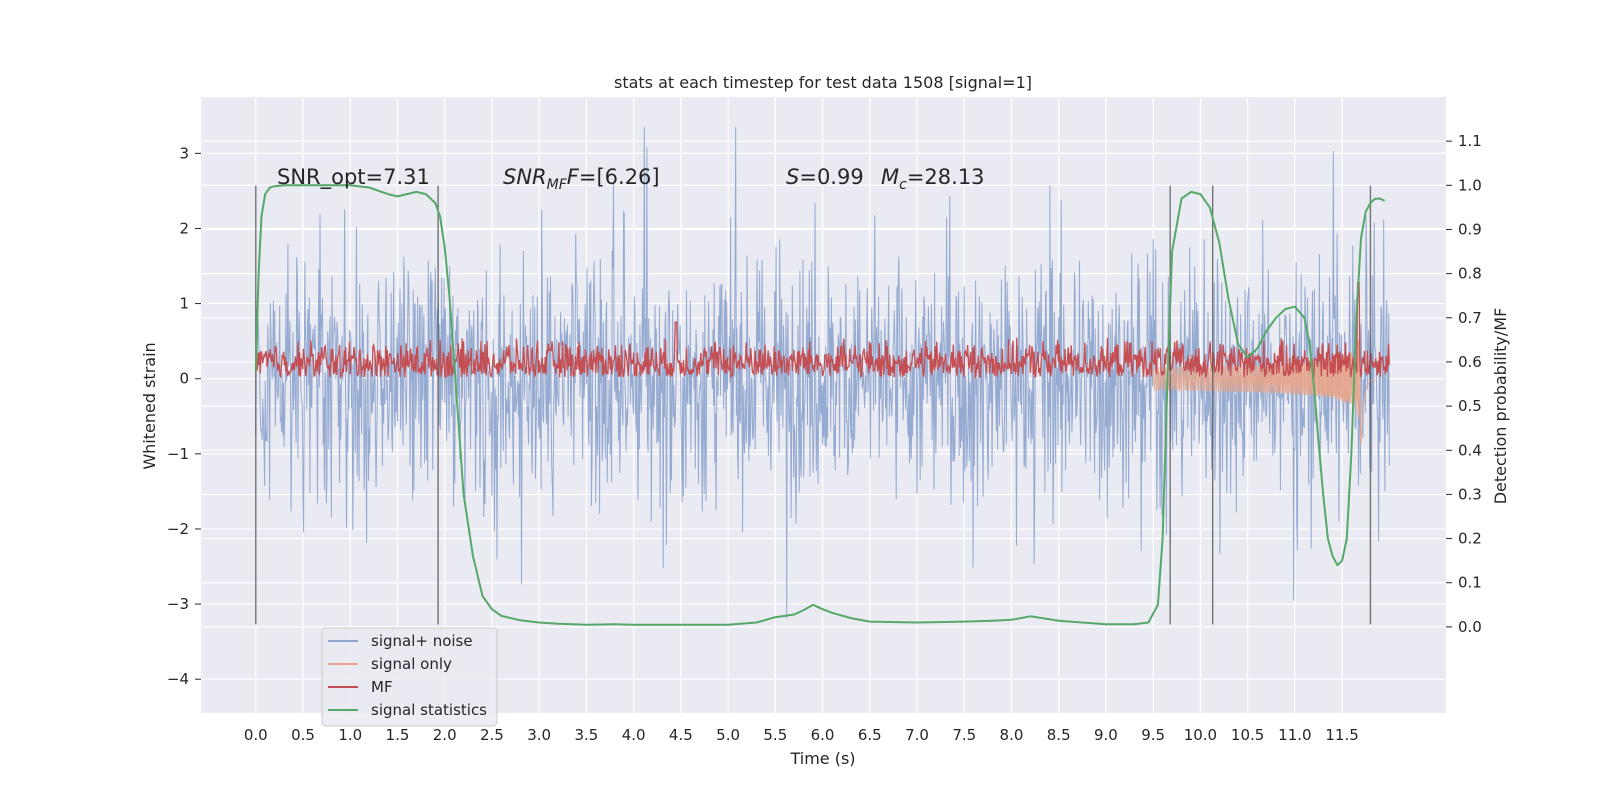 The image size is (1600, 800). I want to click on x-tick-label: 1.5, so click(398, 735).